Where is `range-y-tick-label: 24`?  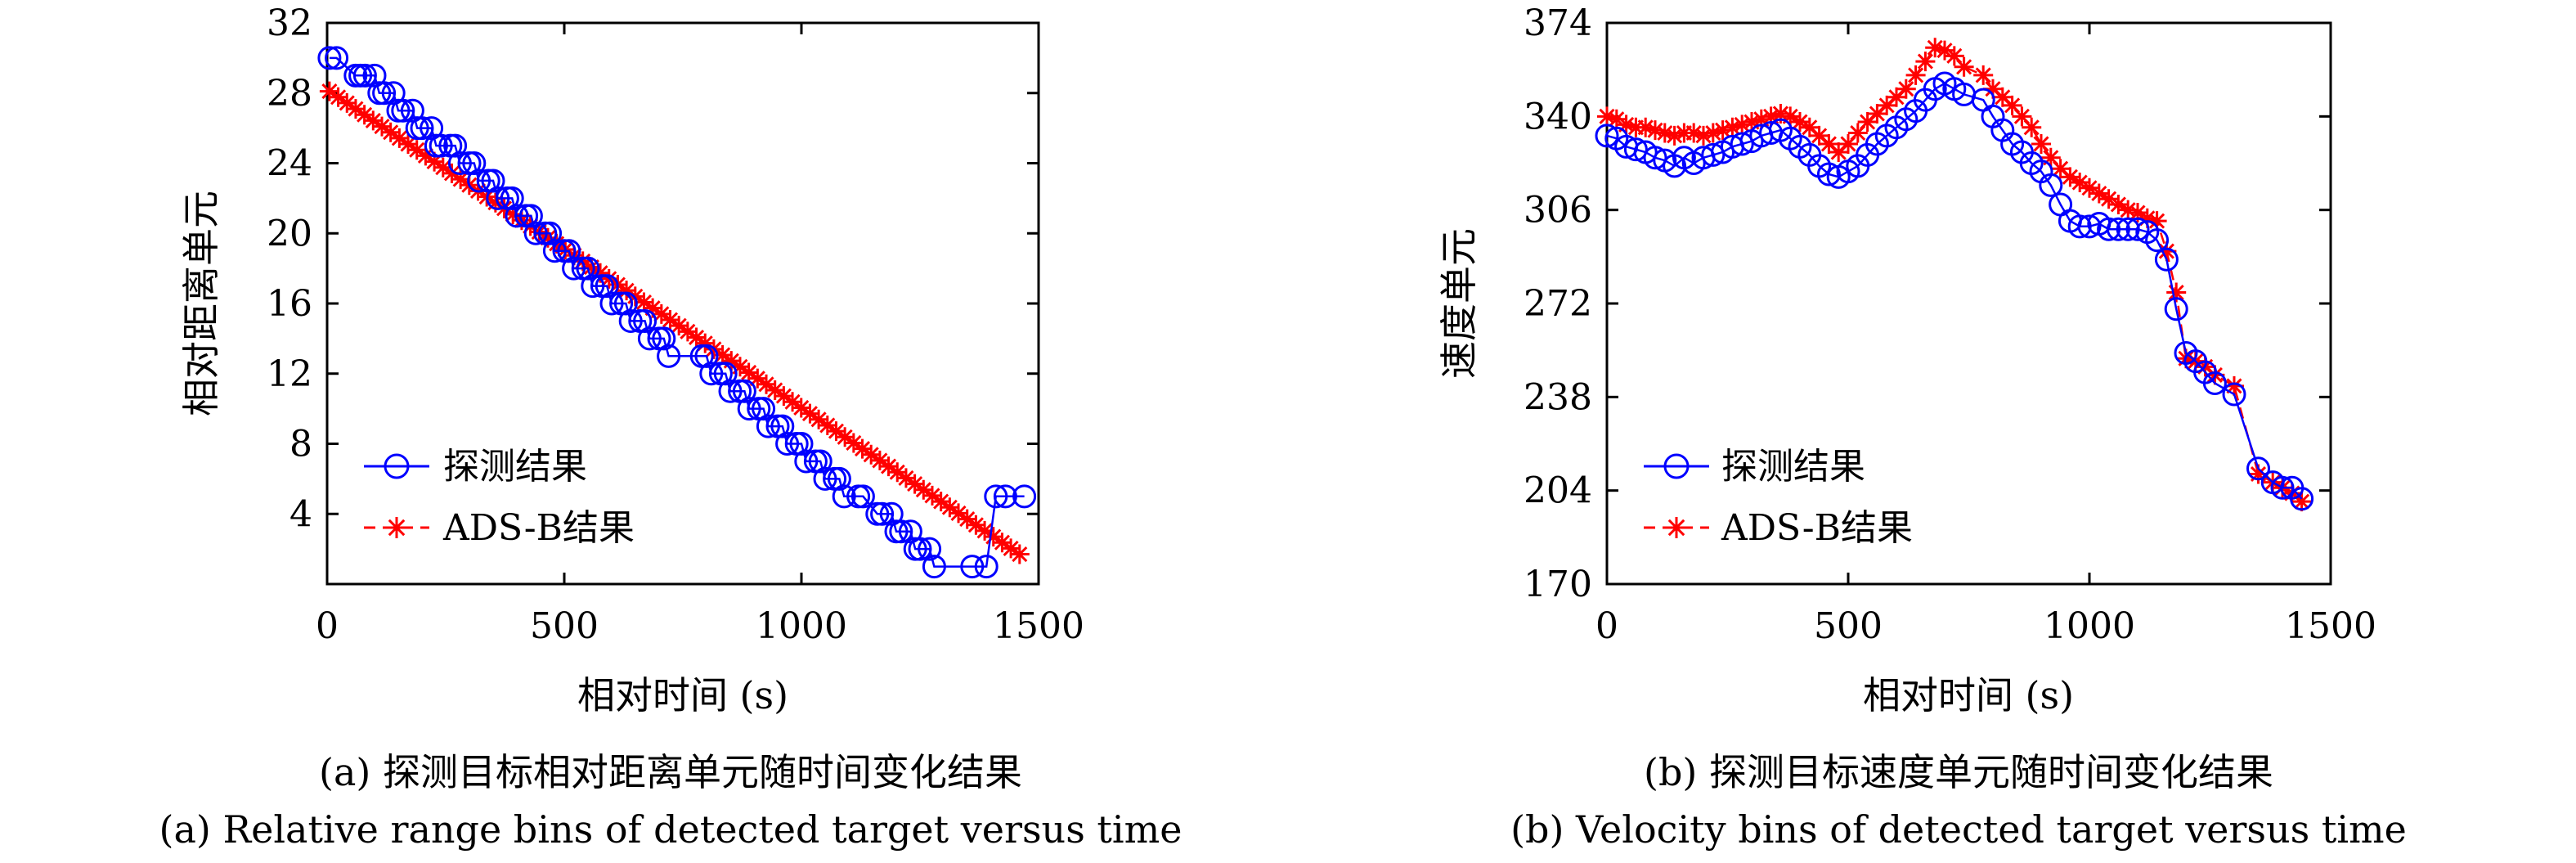 range-y-tick-label: 24 is located at coordinates (290, 164).